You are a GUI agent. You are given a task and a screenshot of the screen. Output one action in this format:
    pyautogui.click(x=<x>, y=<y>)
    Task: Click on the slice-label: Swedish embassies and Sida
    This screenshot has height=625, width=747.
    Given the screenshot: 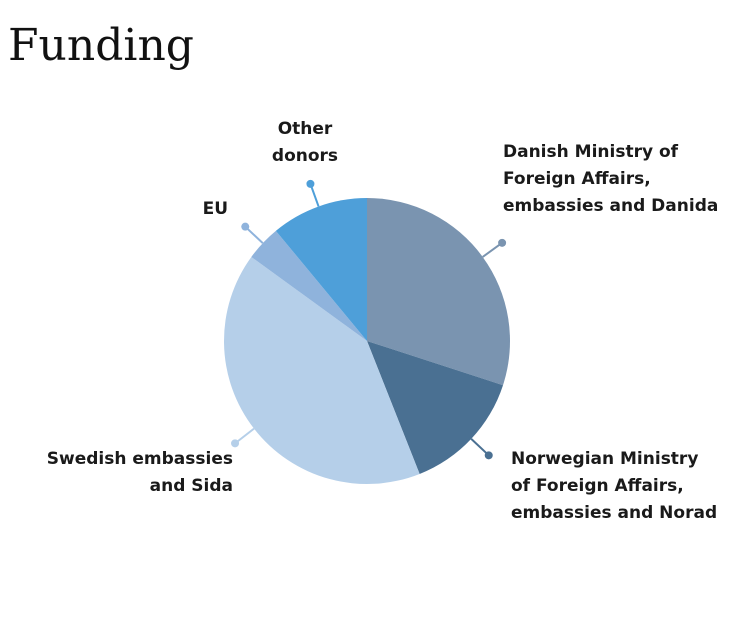 What is the action you would take?
    pyautogui.click(x=140, y=472)
    